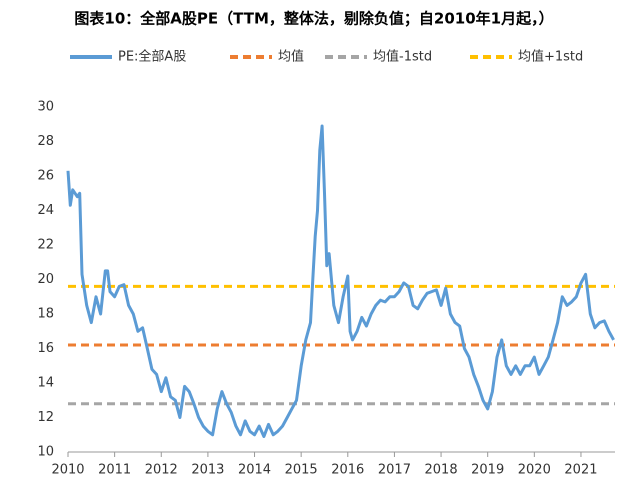 This screenshot has width=628, height=491. Describe the element at coordinates (45, 141) in the screenshot. I see `y-tick-label: 28` at that location.